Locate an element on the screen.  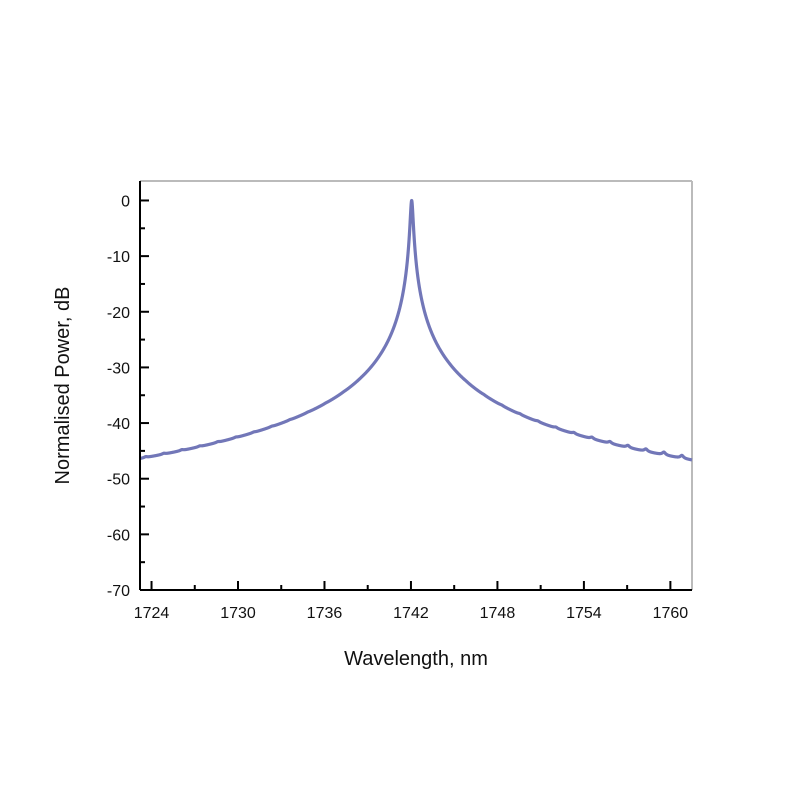
x-tick-label: 1730 is located at coordinates (238, 613).